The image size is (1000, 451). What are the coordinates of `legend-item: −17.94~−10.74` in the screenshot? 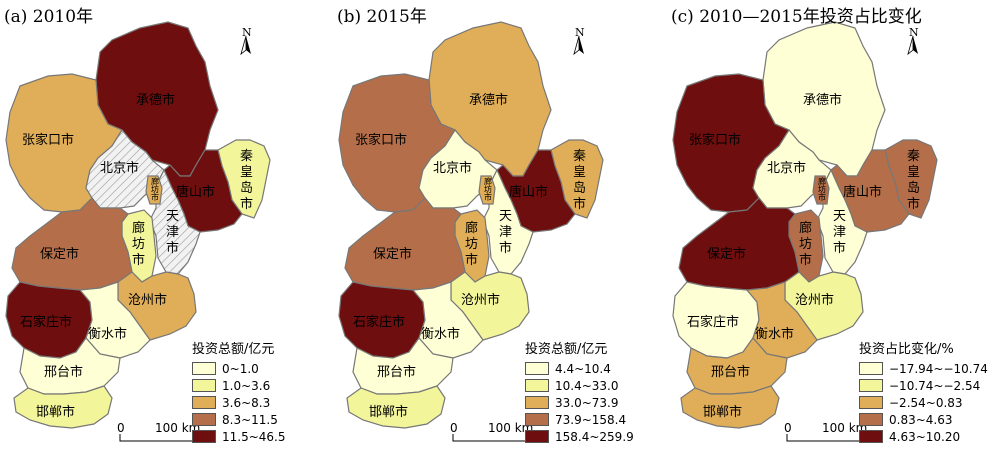 It's located at (923, 368).